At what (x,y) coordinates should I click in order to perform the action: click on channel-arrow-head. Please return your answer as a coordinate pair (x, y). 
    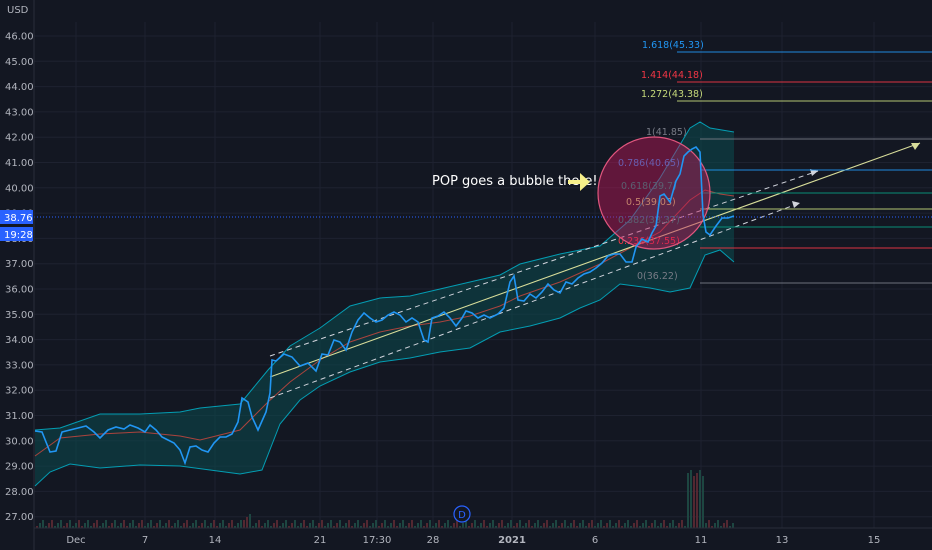
    Looking at the image, I should click on (796, 204).